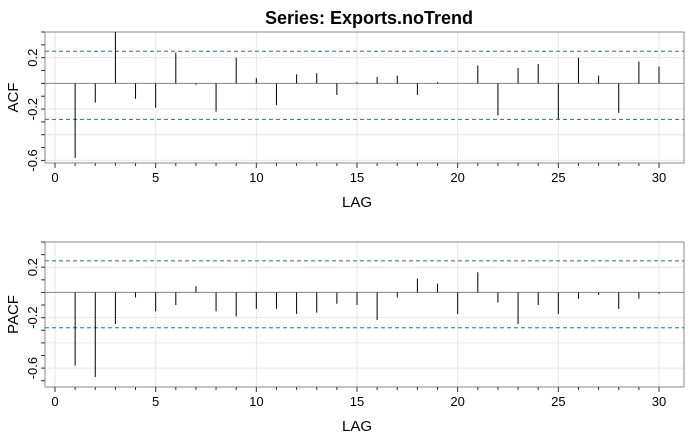  Describe the element at coordinates (357, 202) in the screenshot. I see `acf-x-axis-label: LAG` at that location.